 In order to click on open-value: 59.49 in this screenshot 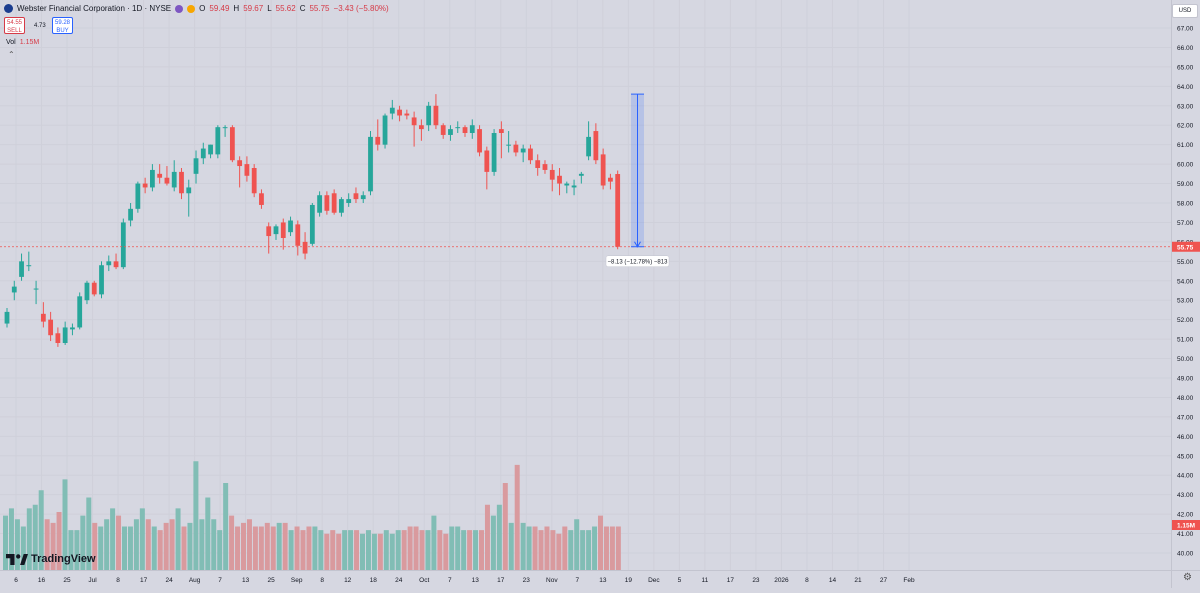, I will do `click(219, 8)`.